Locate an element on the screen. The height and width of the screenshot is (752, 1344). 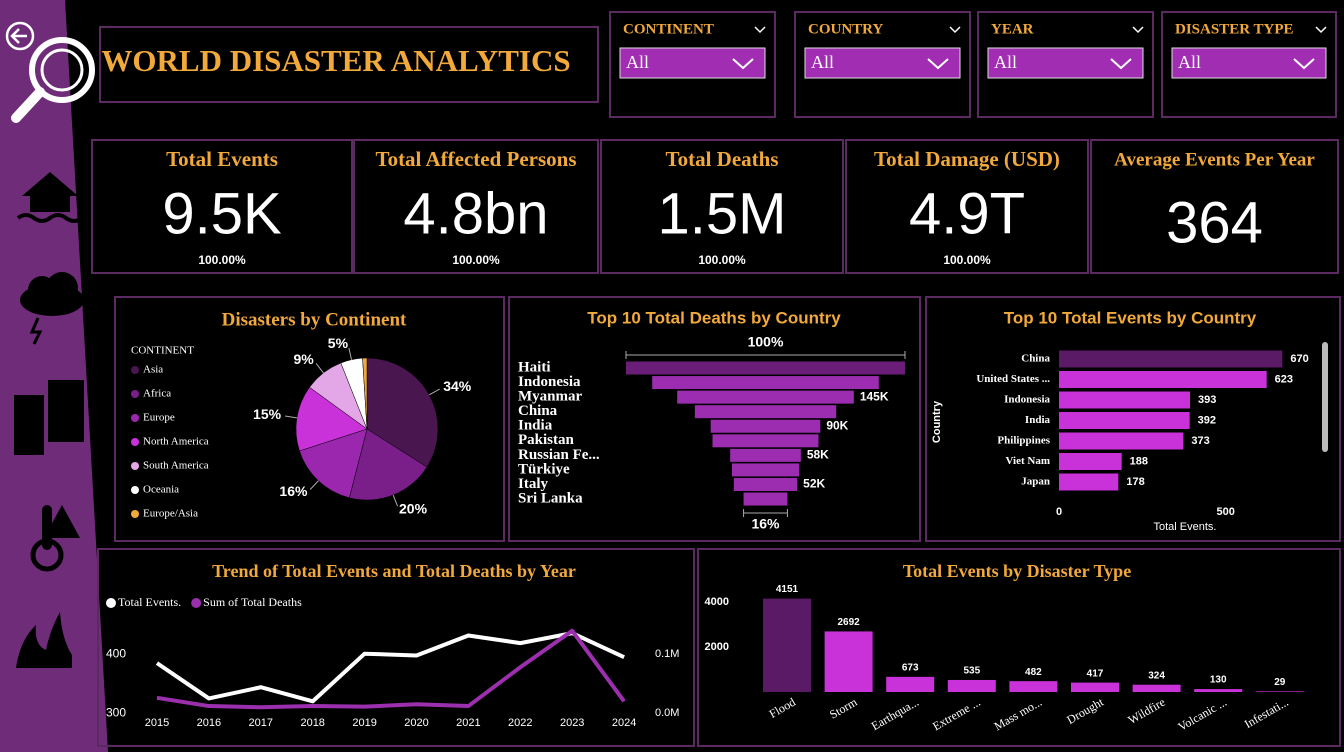
filter-chevron is located at coordinates (1321, 30).